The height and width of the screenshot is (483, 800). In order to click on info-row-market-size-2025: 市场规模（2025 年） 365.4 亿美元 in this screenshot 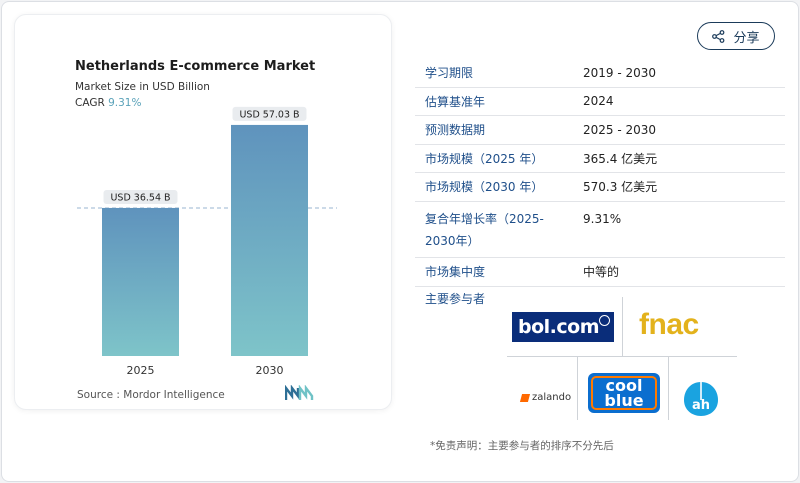, I will do `click(600, 159)`.